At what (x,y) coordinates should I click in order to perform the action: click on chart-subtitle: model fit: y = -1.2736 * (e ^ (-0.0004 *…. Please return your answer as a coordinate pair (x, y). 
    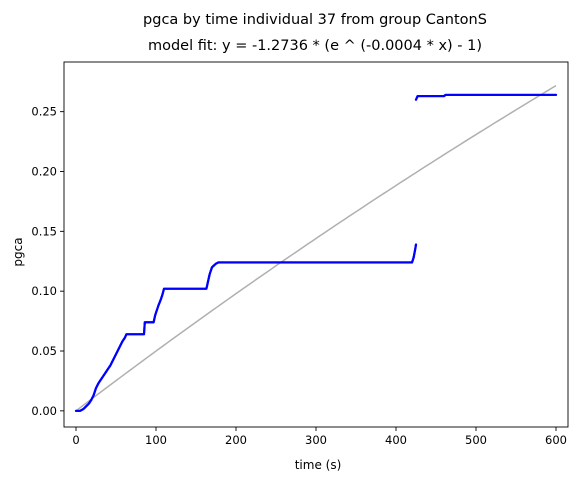
    Looking at the image, I should click on (315, 46).